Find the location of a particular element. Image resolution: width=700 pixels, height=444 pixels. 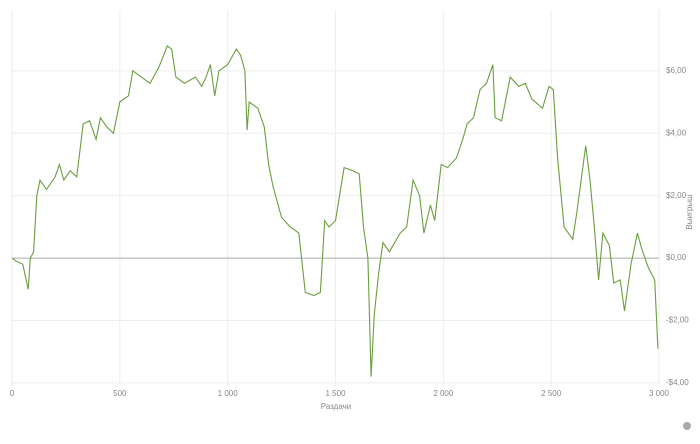

x-tick-label: 1 000 is located at coordinates (228, 393).